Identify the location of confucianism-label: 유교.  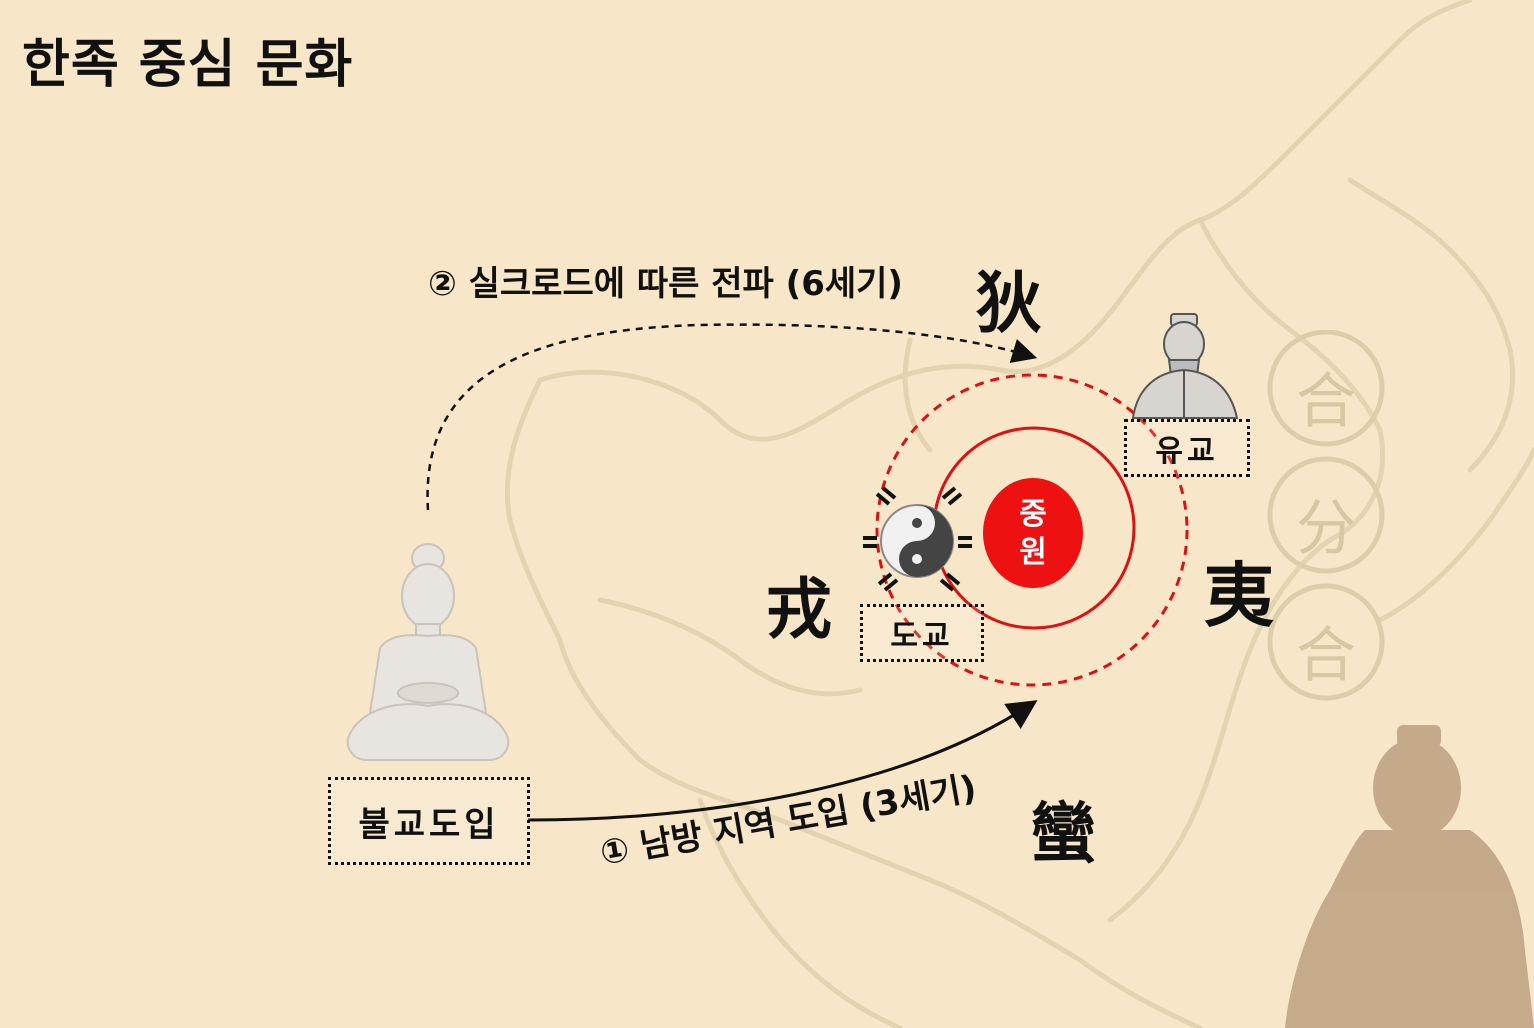
(1187, 448).